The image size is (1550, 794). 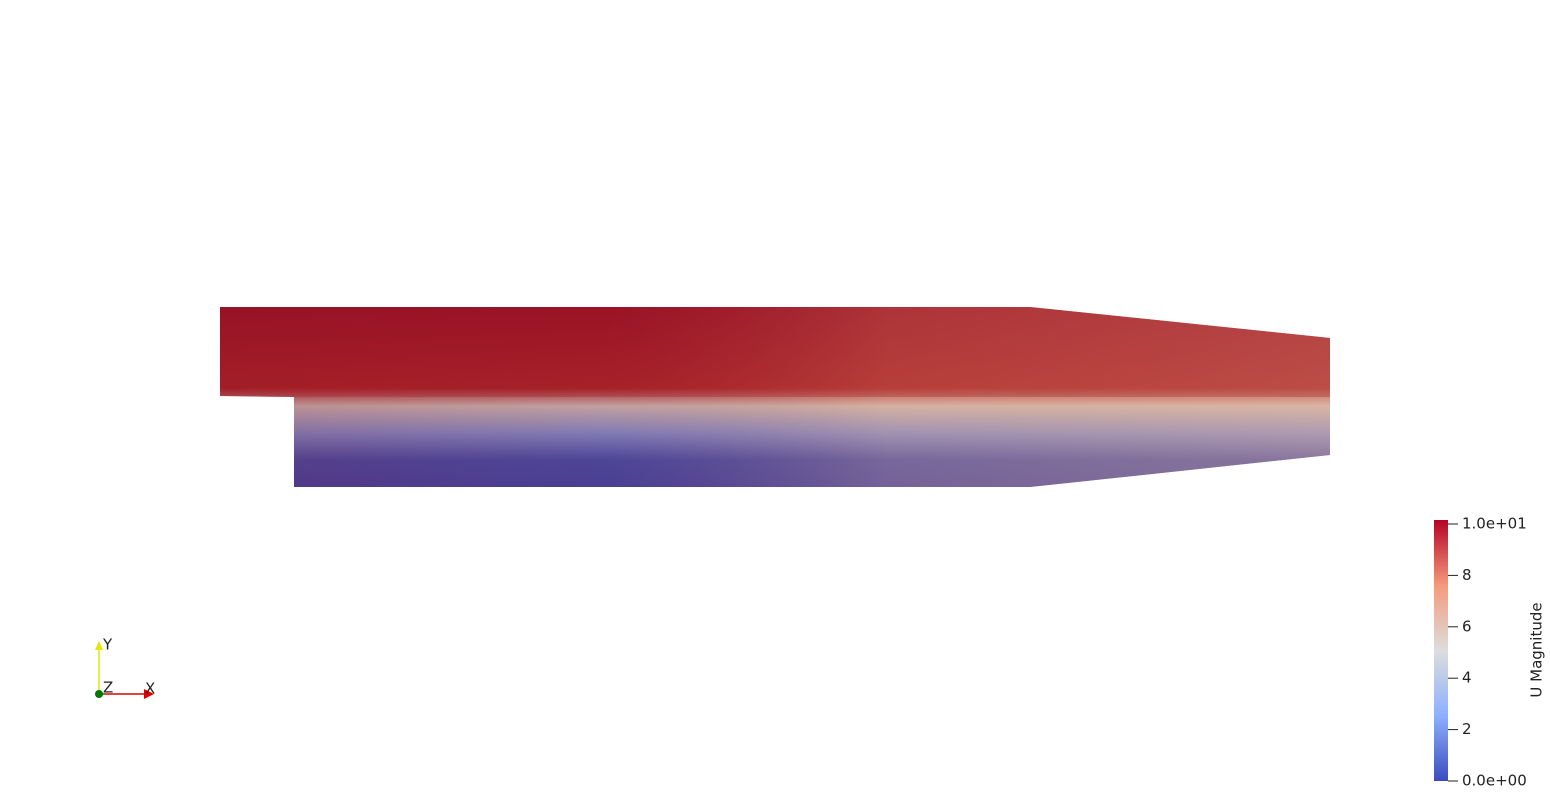 What do you see at coordinates (1490, 652) in the screenshot?
I see `color-legend: U Magnitude 0.0e+00 2 4 6 8 1.0e+01` at bounding box center [1490, 652].